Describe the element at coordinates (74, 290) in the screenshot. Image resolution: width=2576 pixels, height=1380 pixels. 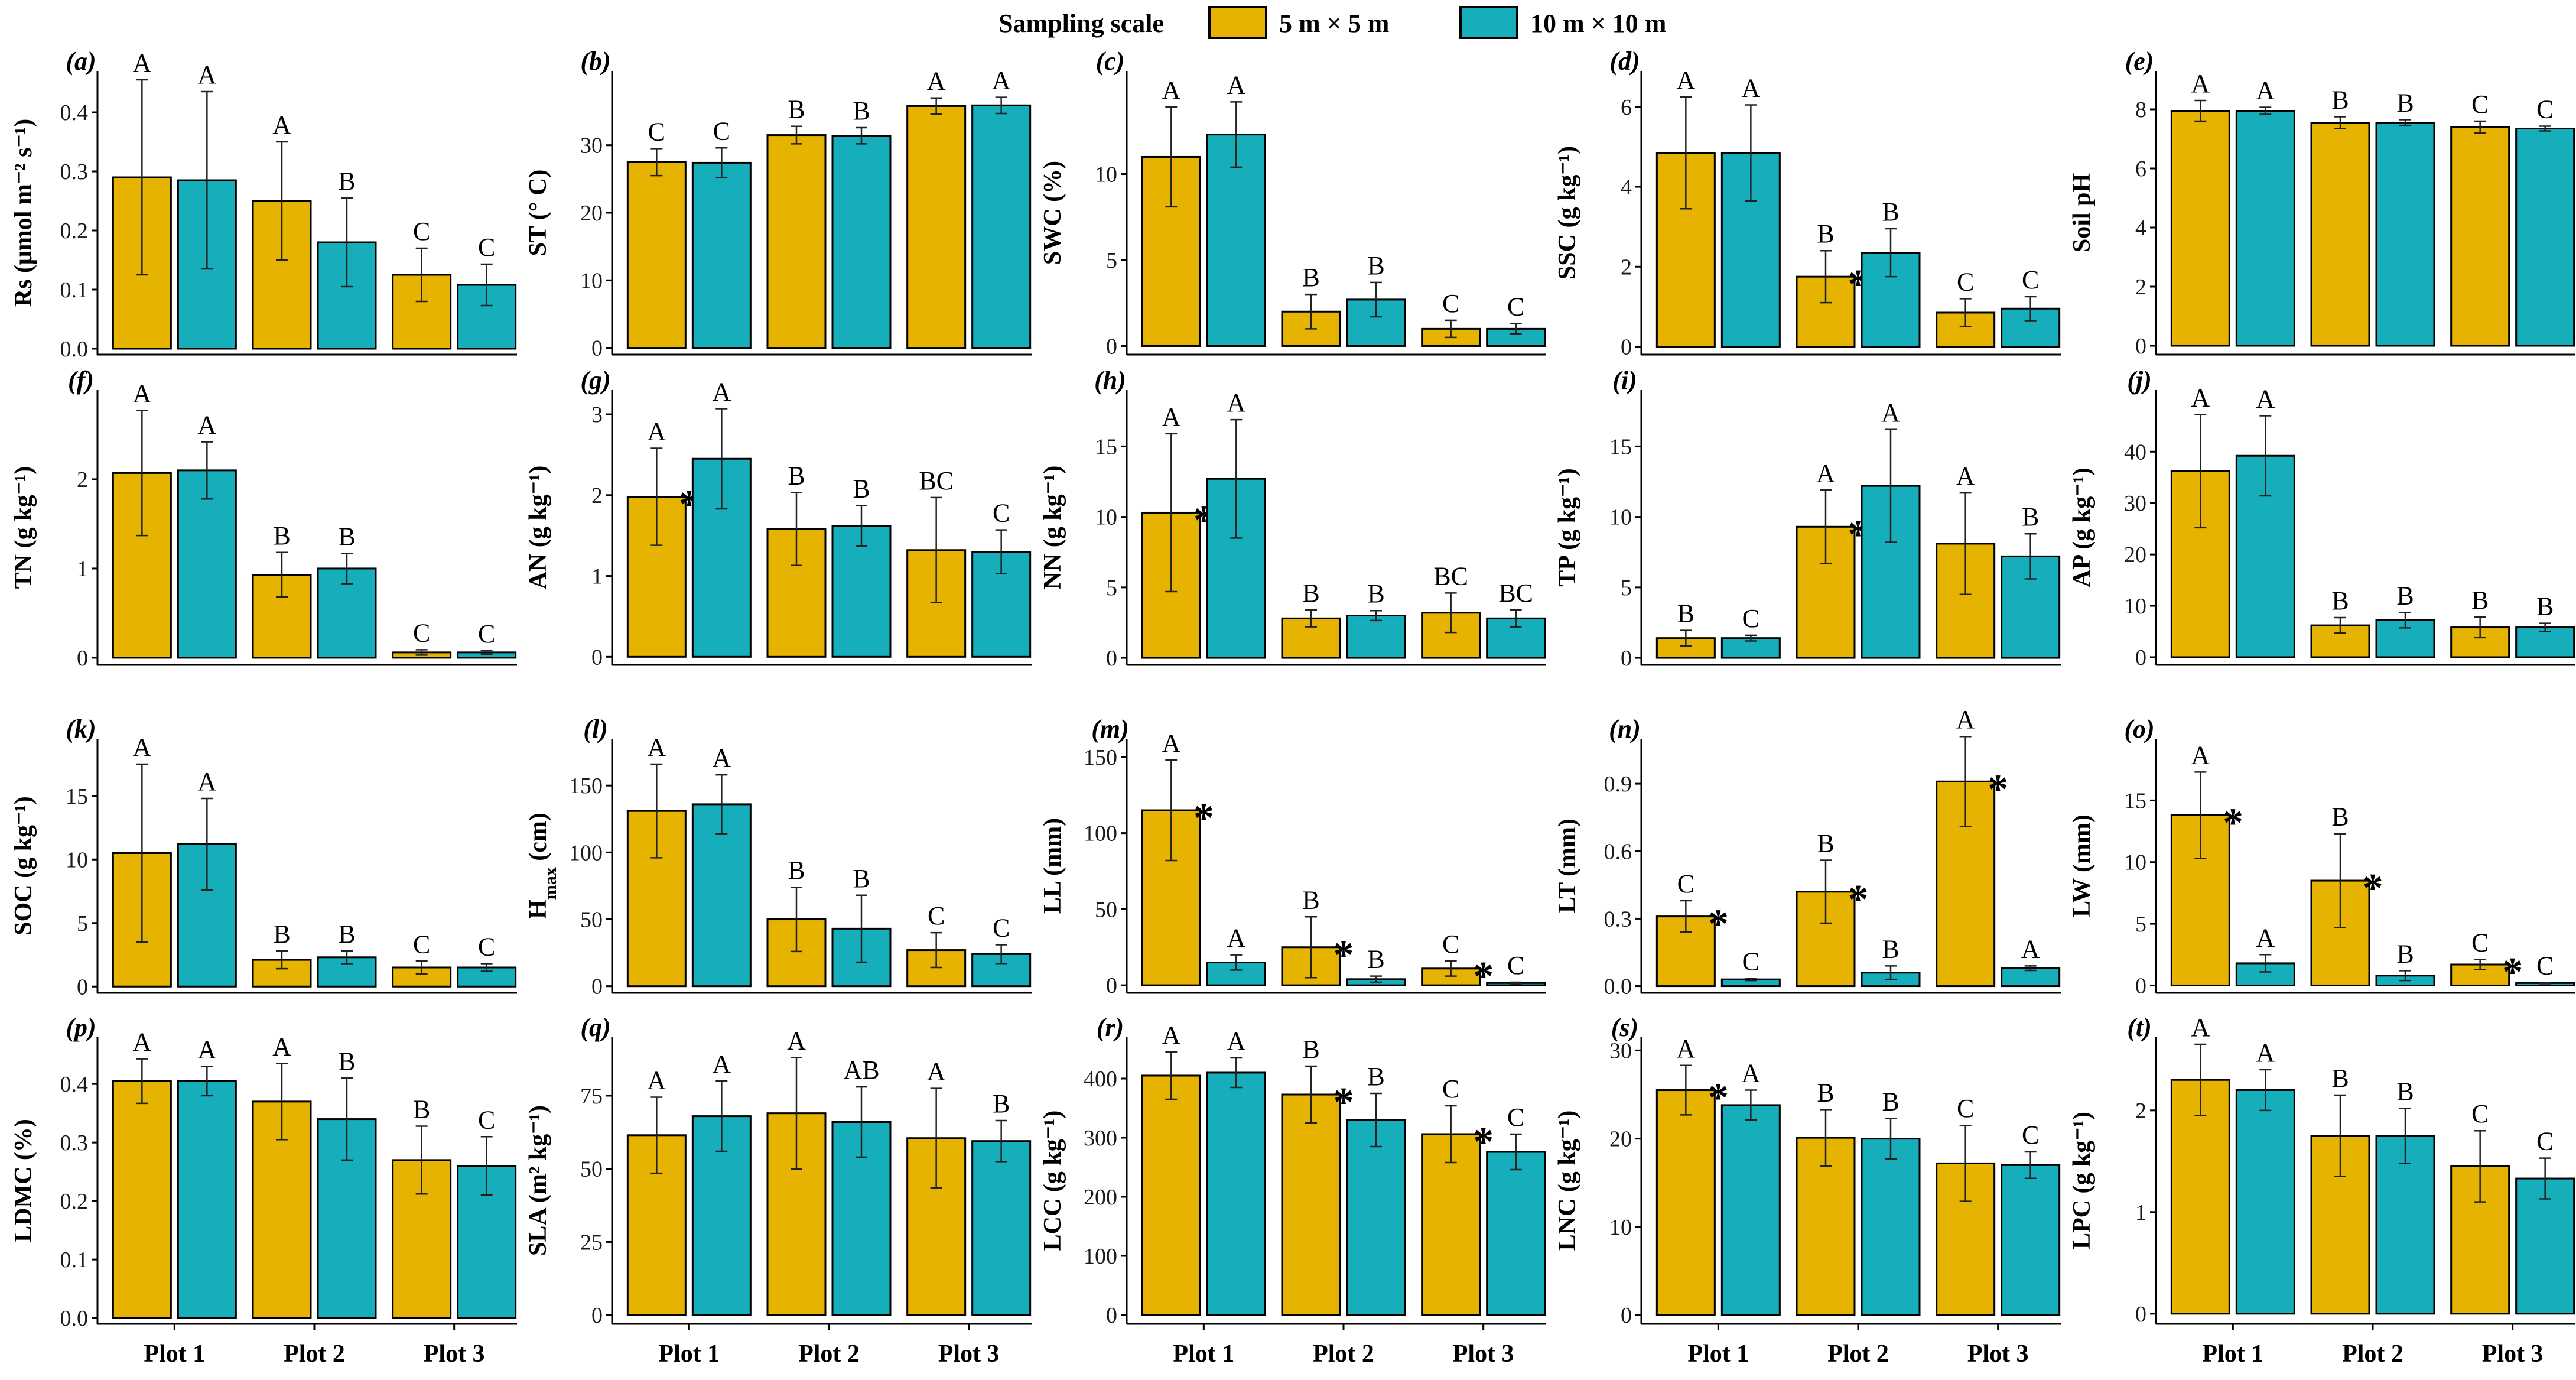
I see `y-tick-label: 0.1` at that location.